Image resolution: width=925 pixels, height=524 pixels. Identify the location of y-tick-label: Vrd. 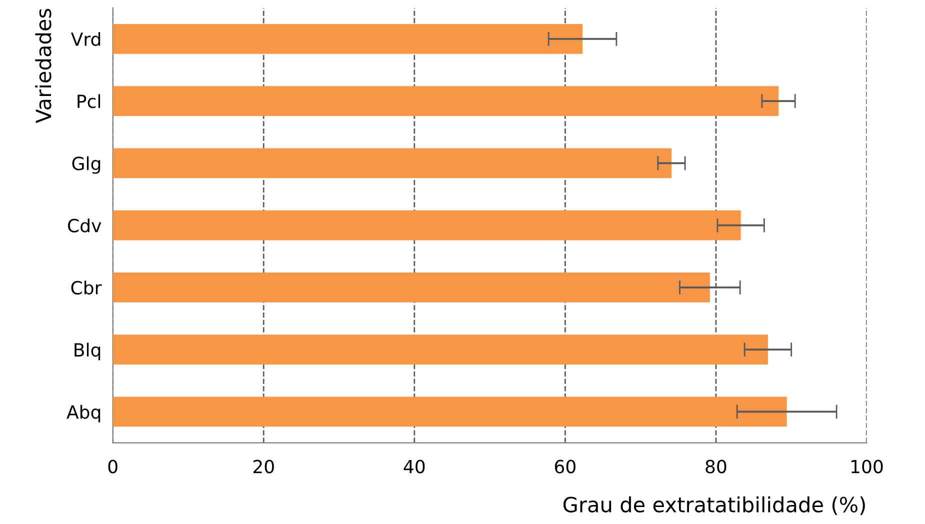
(85, 39).